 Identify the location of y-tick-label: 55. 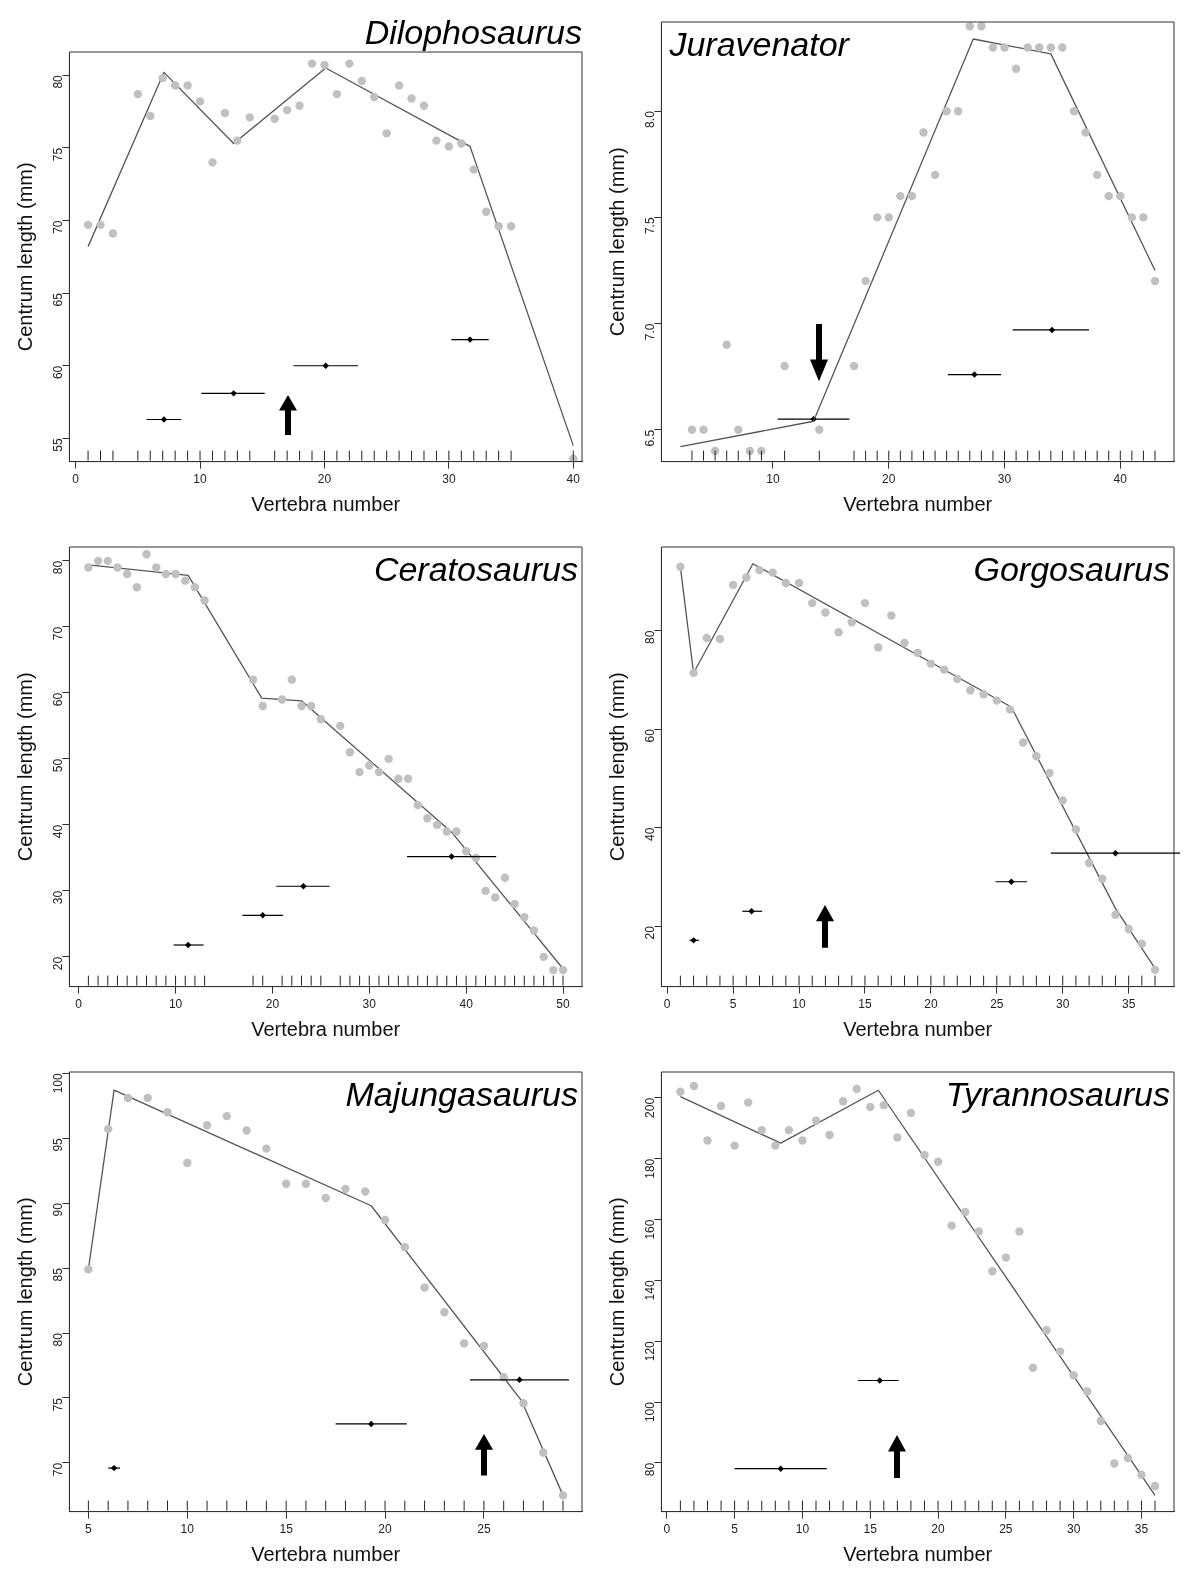
(57, 445).